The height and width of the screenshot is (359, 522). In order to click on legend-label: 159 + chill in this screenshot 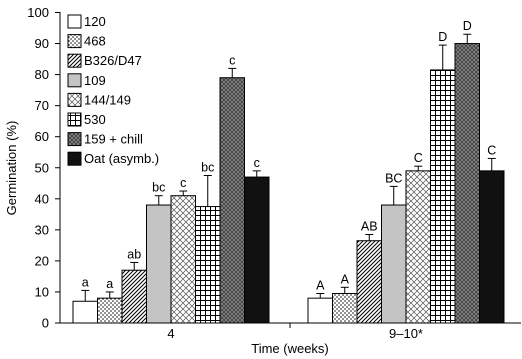, I will do `click(113, 139)`.